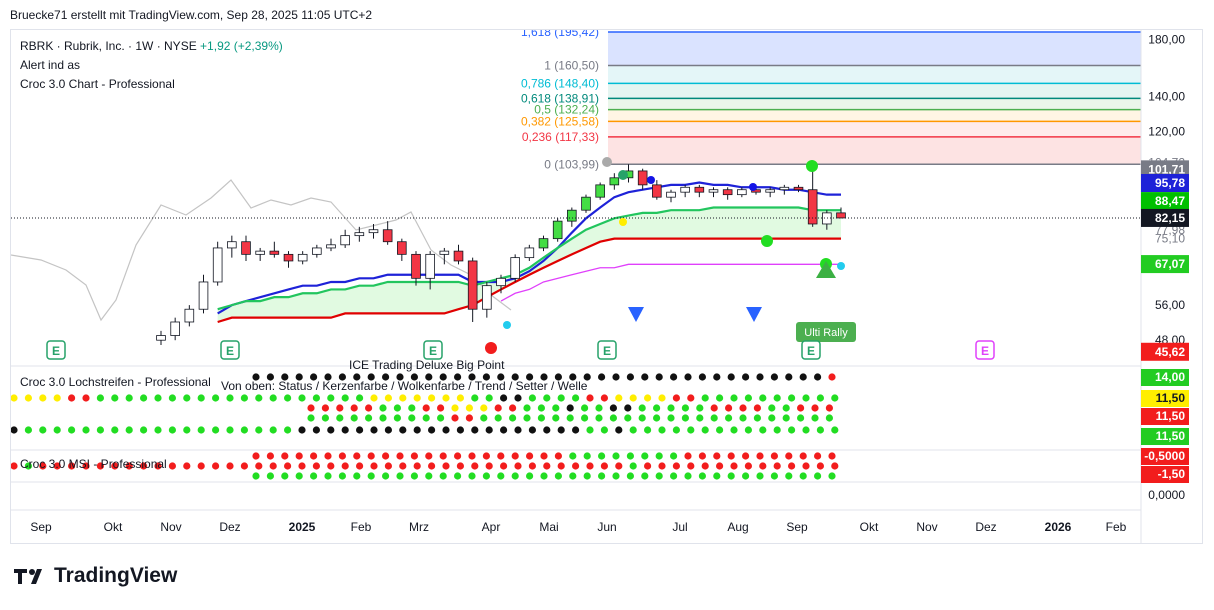  What do you see at coordinates (1170, 218) in the screenshot?
I see `price-label-text: 82,15` at bounding box center [1170, 218].